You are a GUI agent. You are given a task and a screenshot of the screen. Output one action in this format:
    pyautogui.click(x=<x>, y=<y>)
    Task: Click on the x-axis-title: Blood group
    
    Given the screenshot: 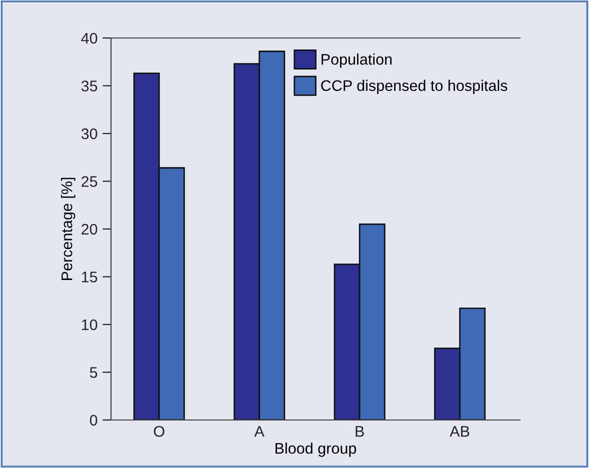 What is the action you would take?
    pyautogui.click(x=316, y=449)
    